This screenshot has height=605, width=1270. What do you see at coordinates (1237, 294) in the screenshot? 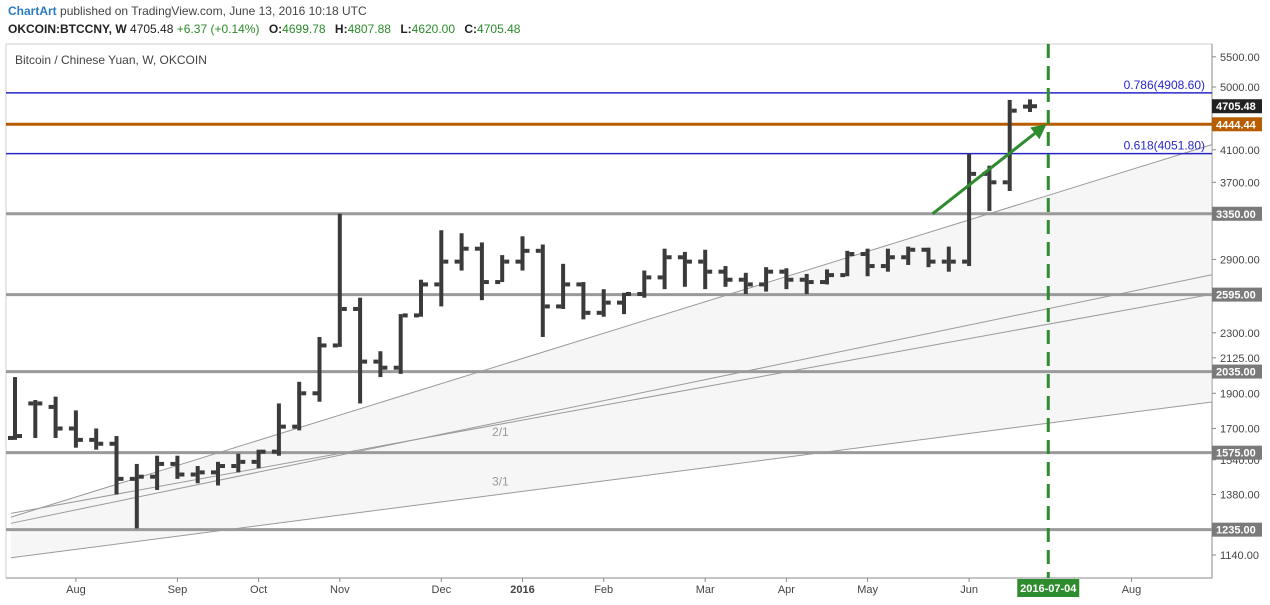
I see `level-badge-2595.00-bg` at bounding box center [1237, 294].